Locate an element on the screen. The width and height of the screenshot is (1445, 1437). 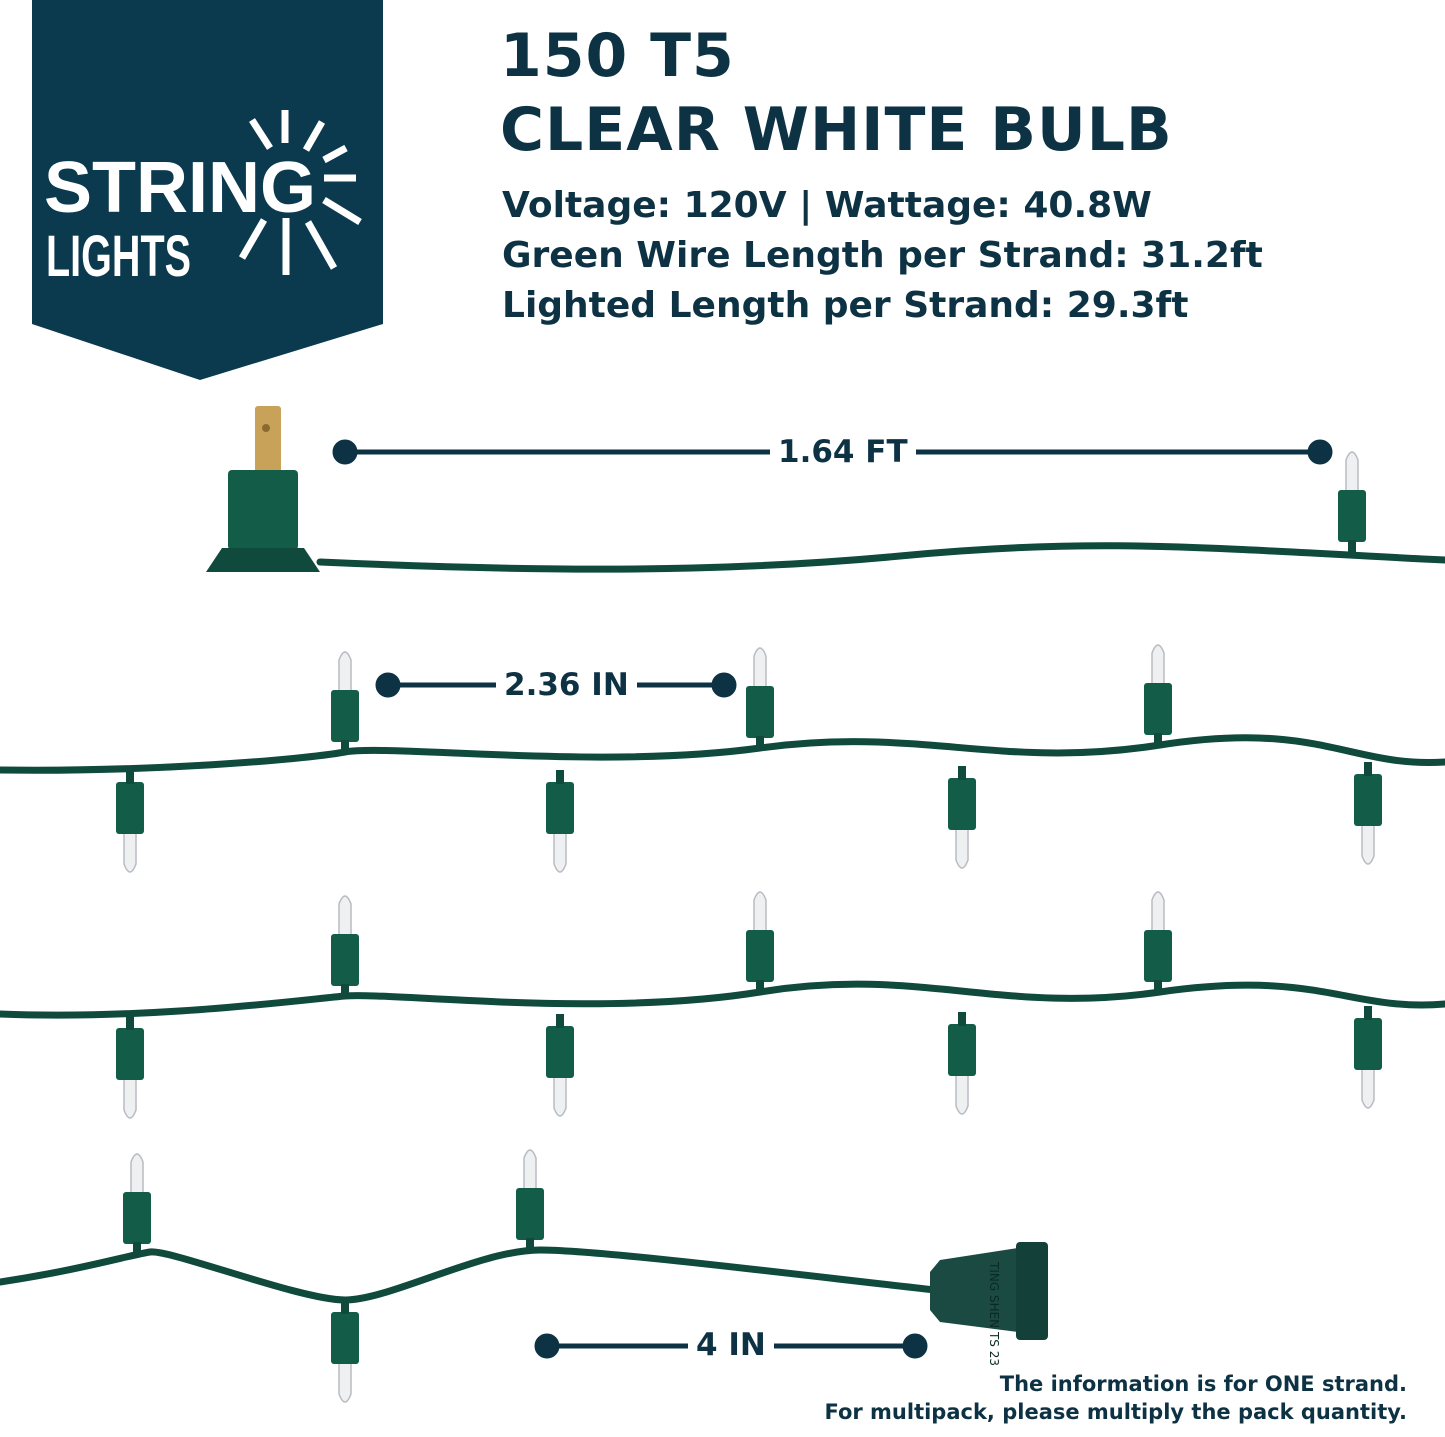
dimension-label-spacing: 2.36 IN is located at coordinates (566, 685).